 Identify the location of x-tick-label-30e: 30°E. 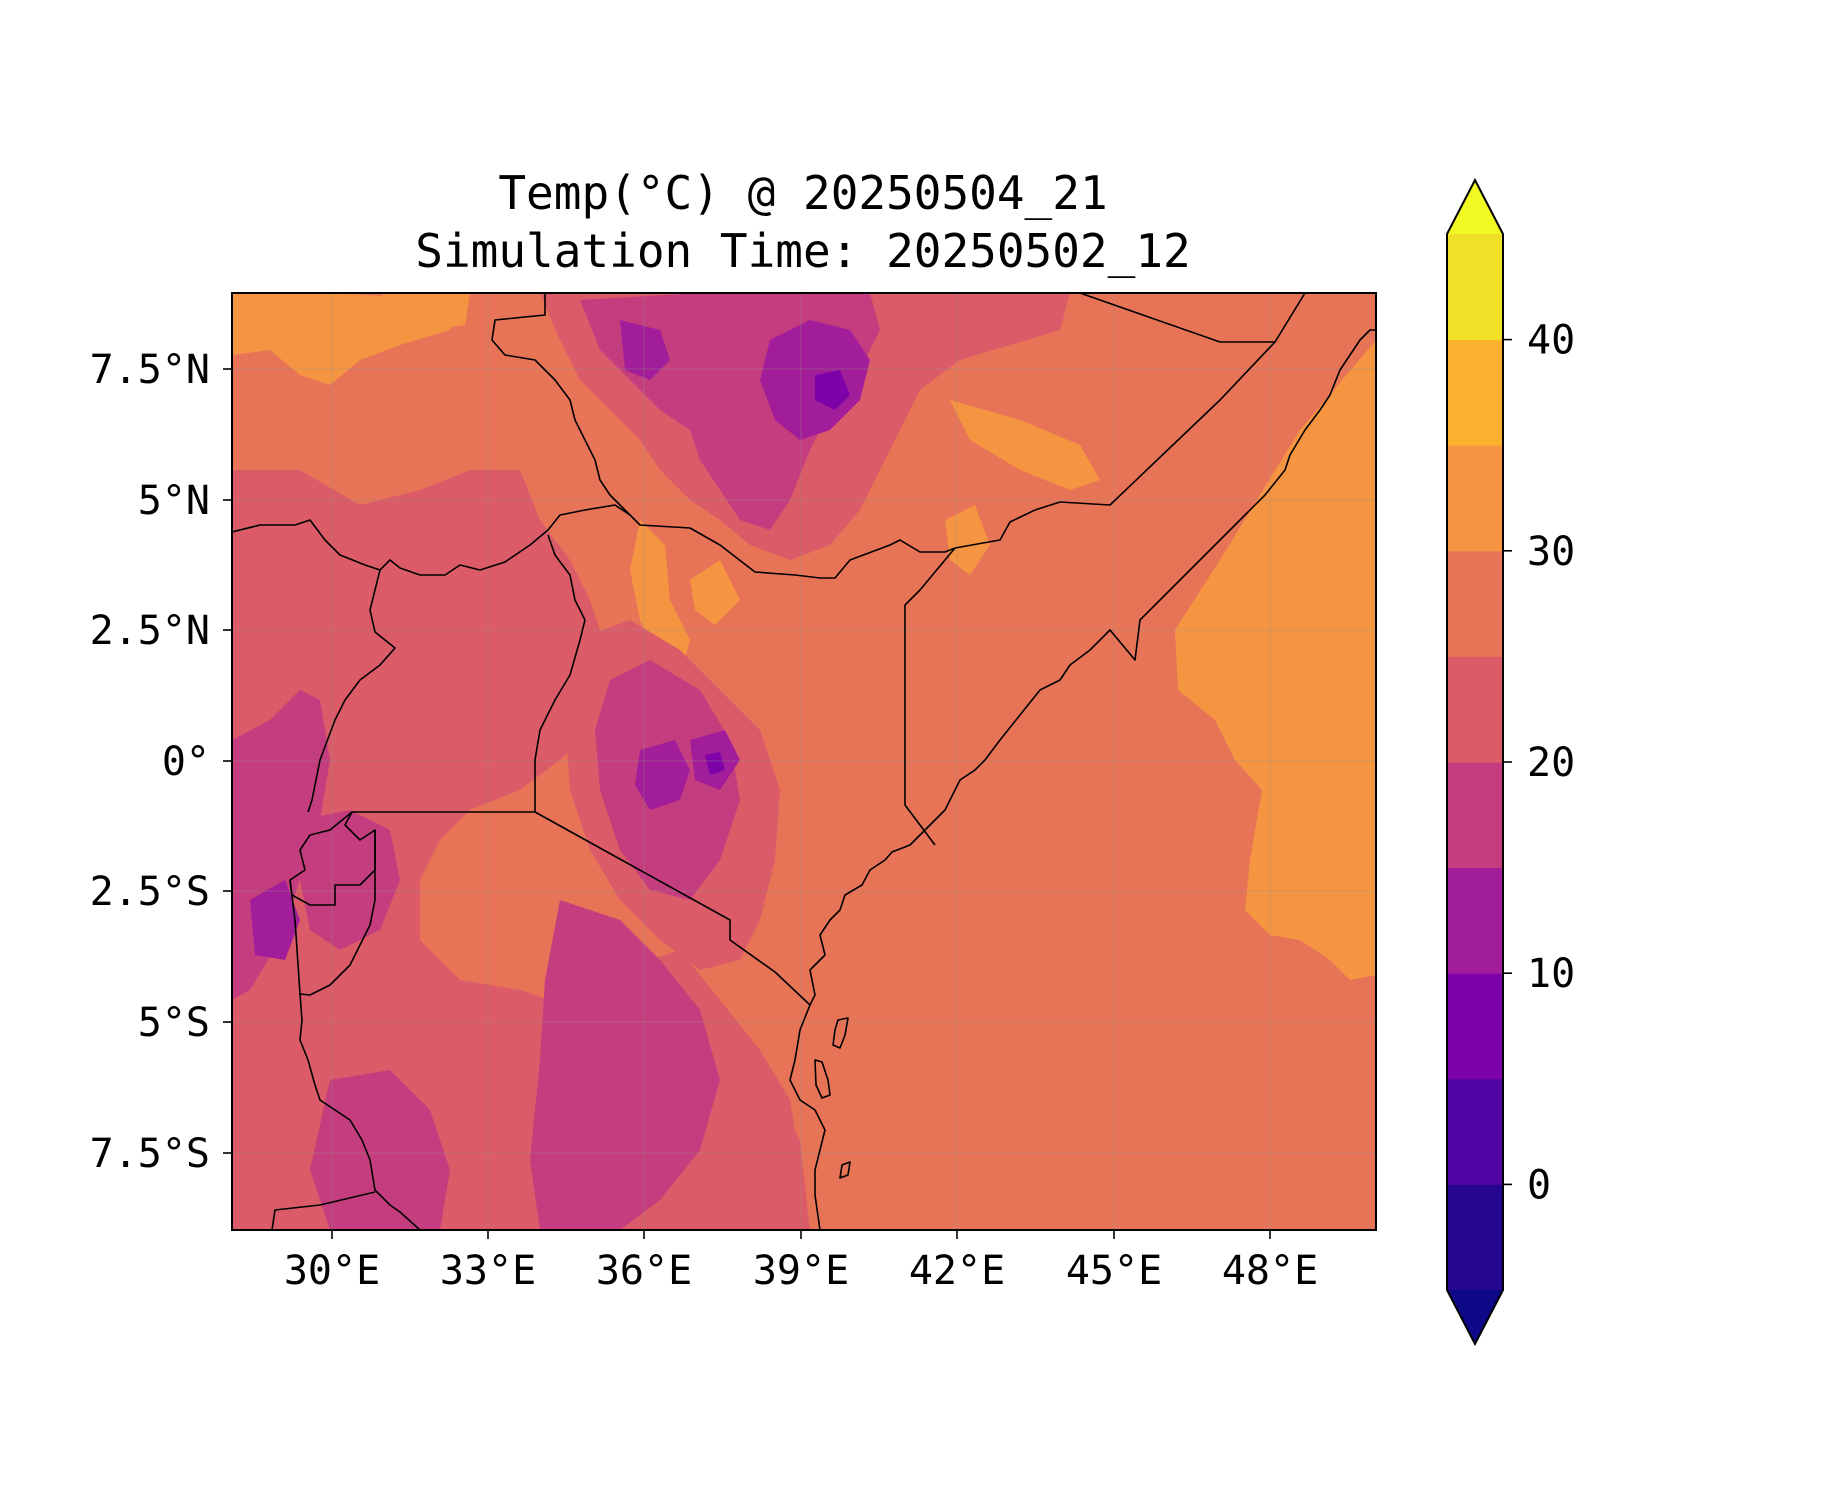
(332, 1271).